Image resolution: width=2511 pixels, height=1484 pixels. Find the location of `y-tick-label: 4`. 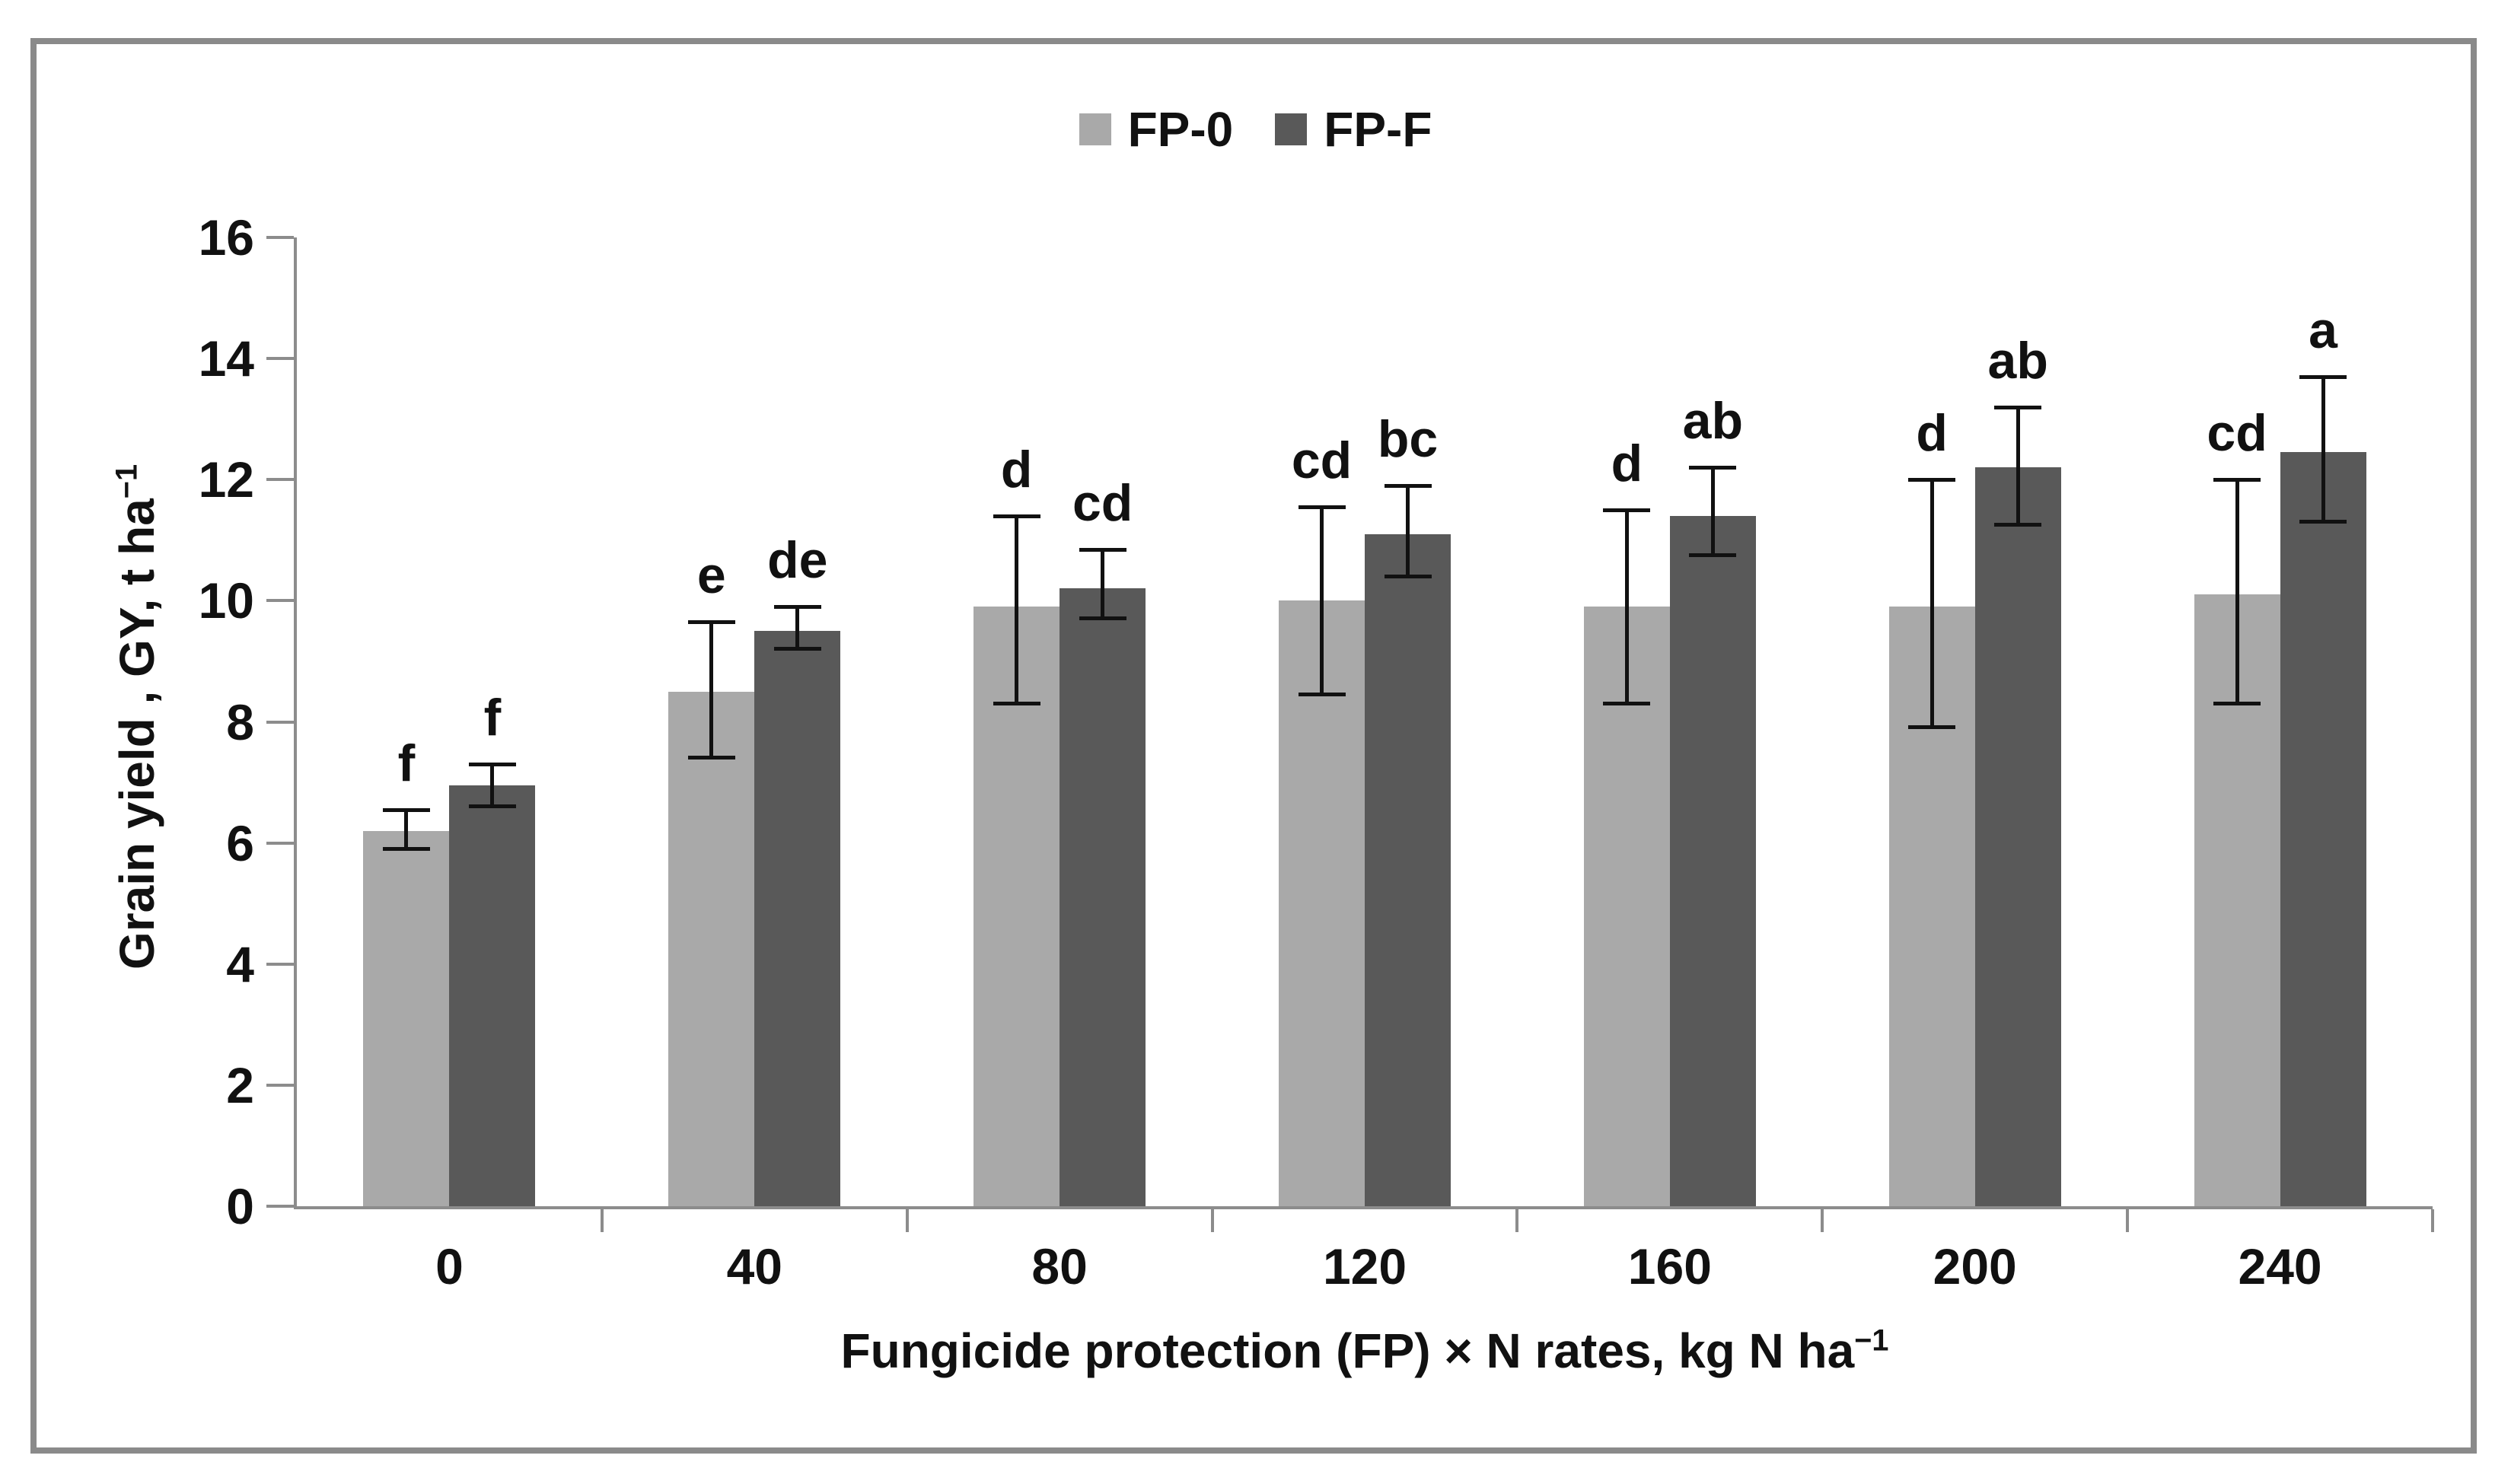

y-tick-label: 4 is located at coordinates (240, 964).